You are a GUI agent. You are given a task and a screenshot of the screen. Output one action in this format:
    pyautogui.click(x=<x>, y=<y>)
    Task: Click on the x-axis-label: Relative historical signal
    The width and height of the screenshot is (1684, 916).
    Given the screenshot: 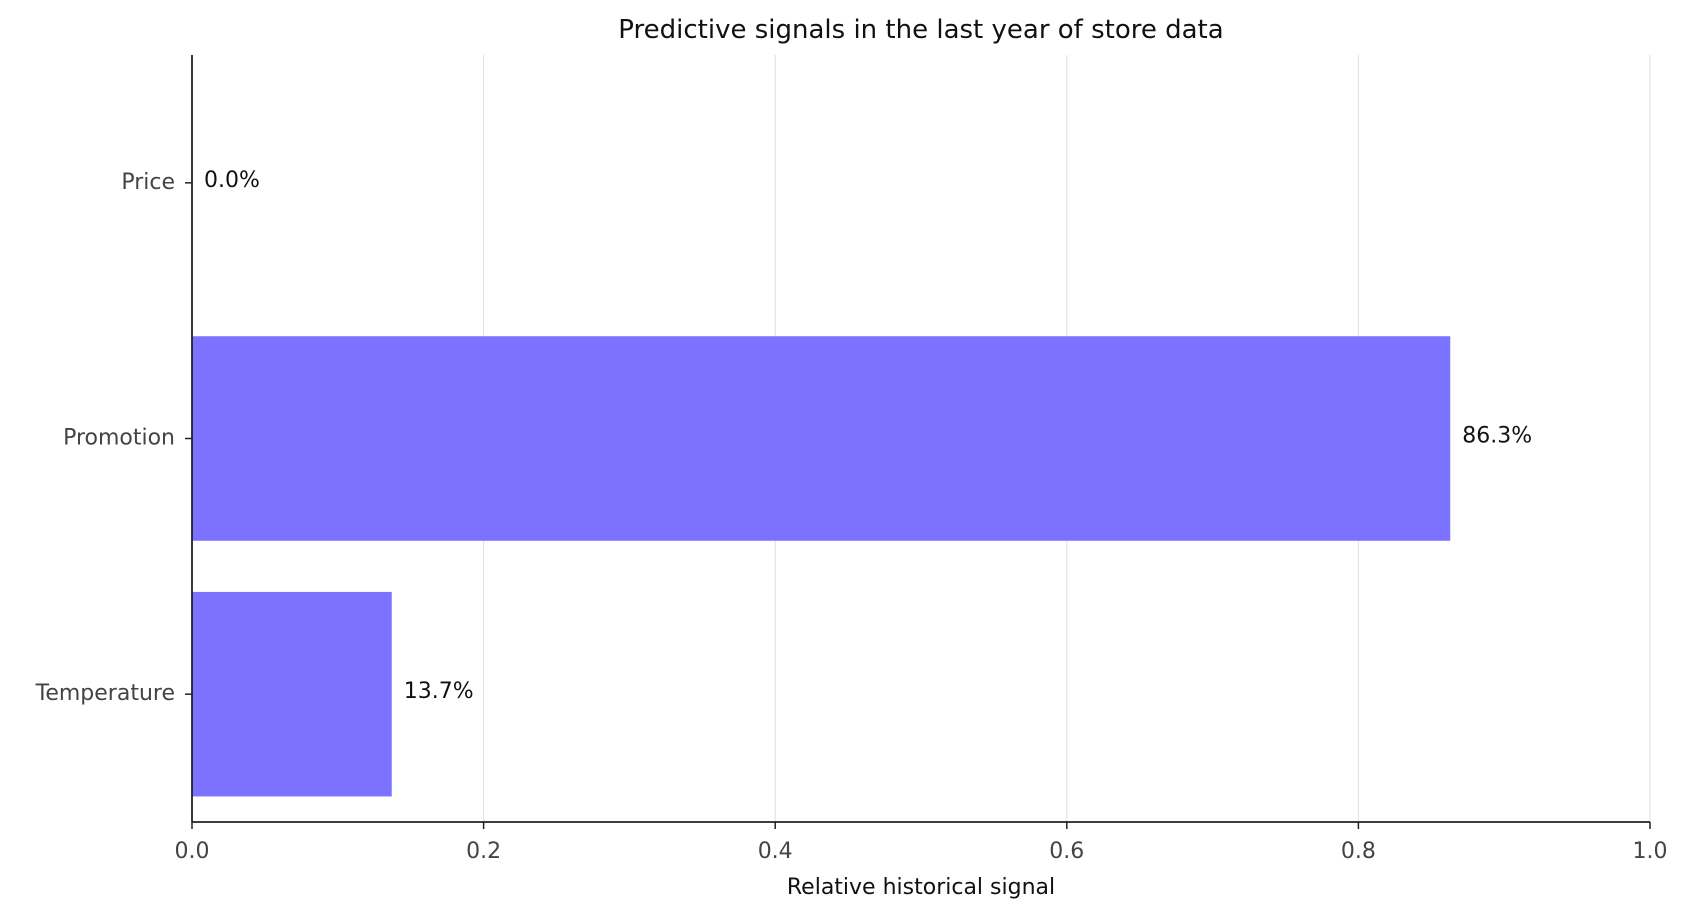 What is the action you would take?
    pyautogui.click(x=921, y=887)
    